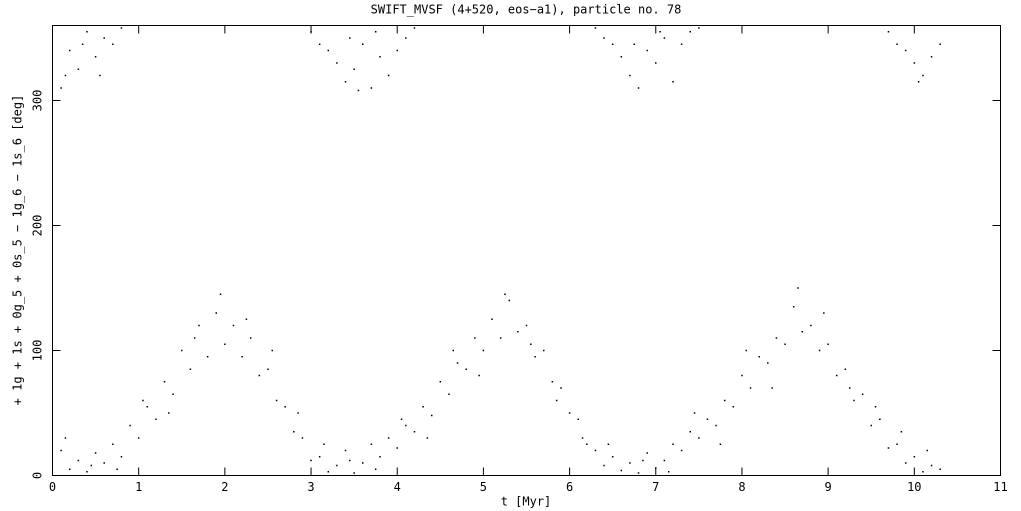 The height and width of the screenshot is (511, 1021). I want to click on y-tick-label: 300, so click(38, 101).